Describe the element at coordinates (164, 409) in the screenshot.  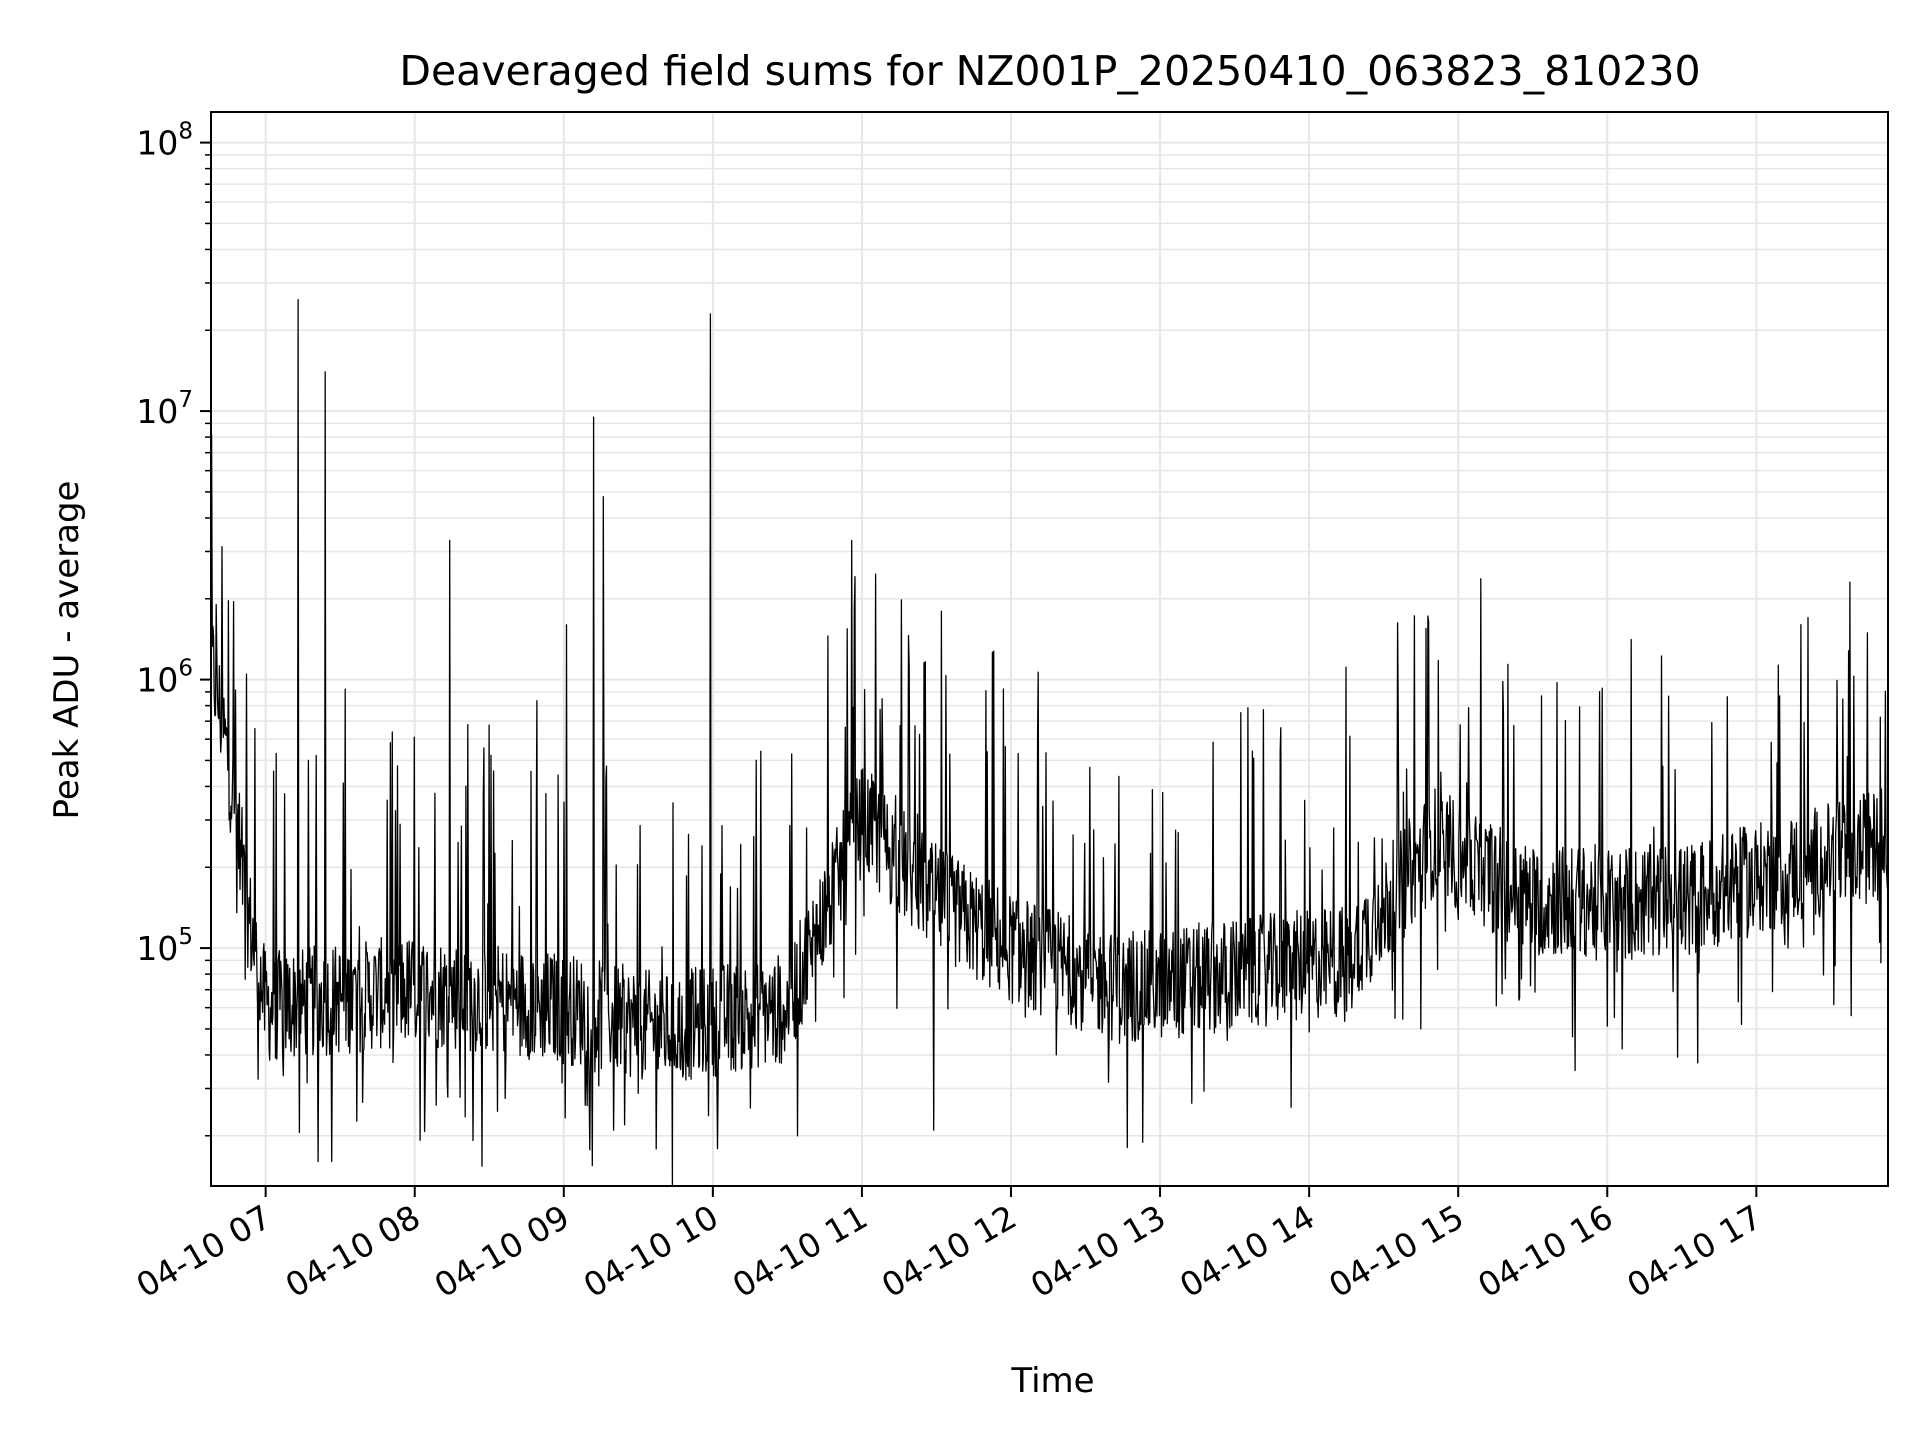
I see `y-tick-label: 10⁷` at that location.